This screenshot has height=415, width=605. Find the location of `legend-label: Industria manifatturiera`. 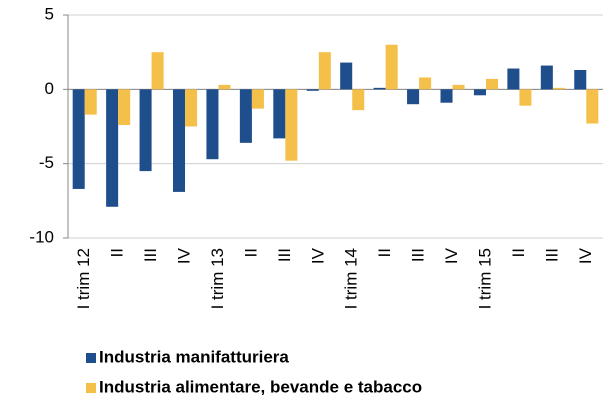

legend-label: Industria manifatturiera is located at coordinates (194, 356).